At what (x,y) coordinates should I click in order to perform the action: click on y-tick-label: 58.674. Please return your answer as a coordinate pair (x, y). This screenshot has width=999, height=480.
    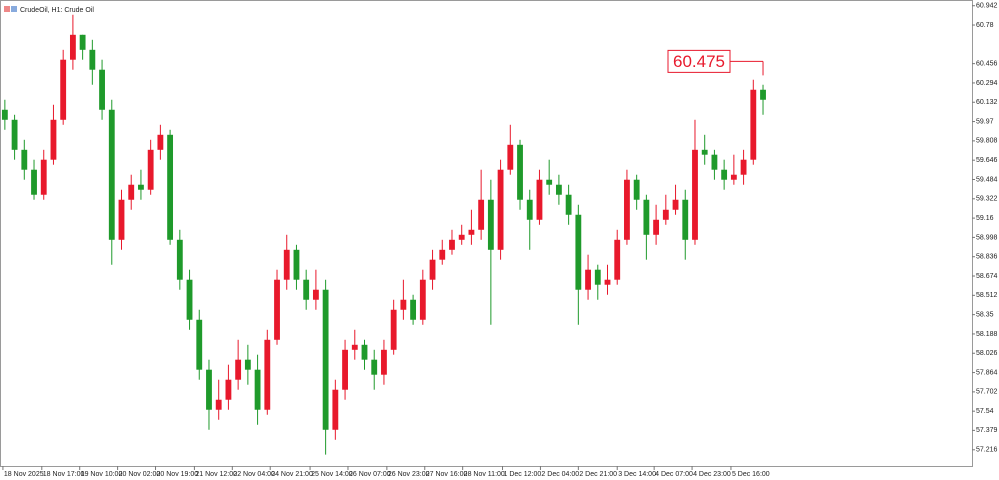
    Looking at the image, I should click on (987, 276).